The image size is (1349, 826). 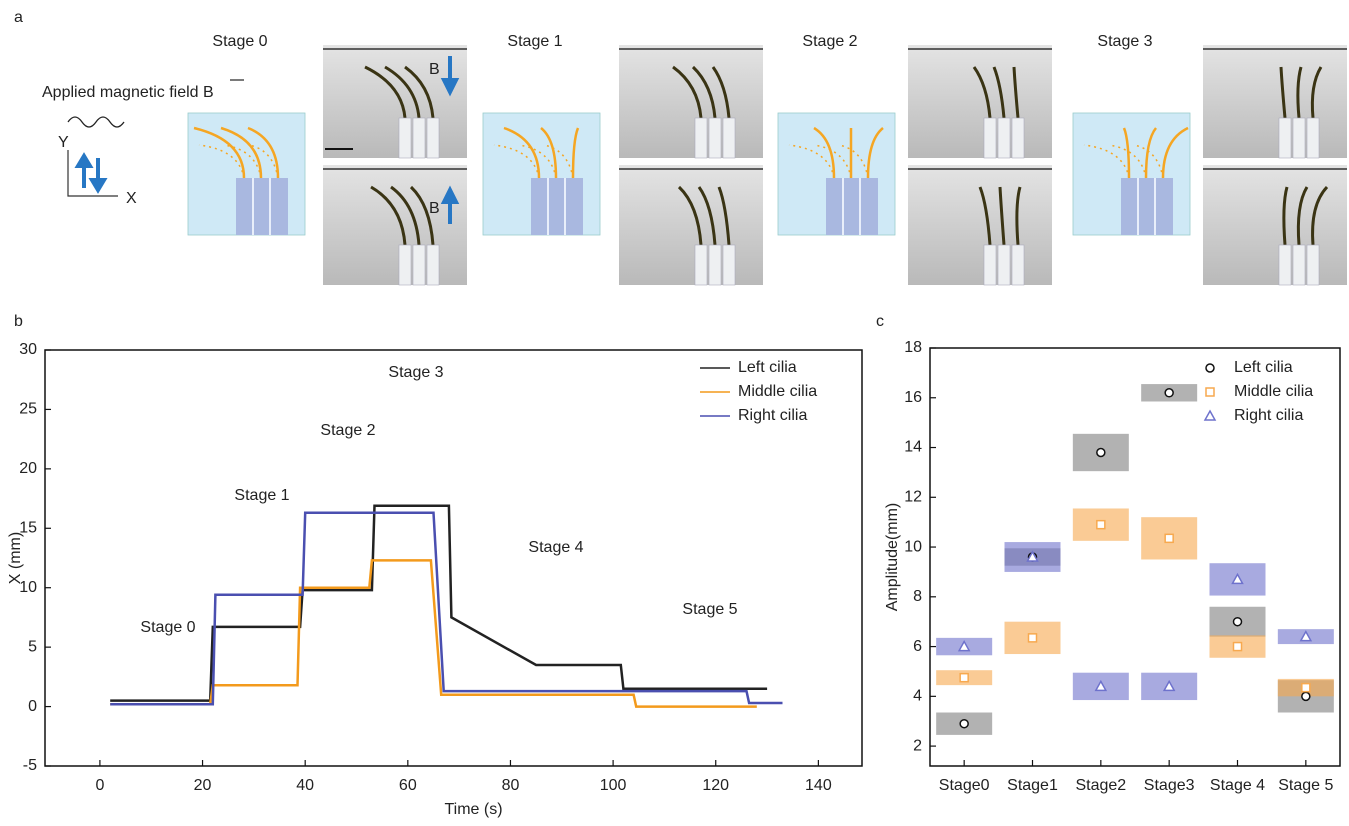 I want to click on y-tick-label: 4, so click(x=917, y=696).